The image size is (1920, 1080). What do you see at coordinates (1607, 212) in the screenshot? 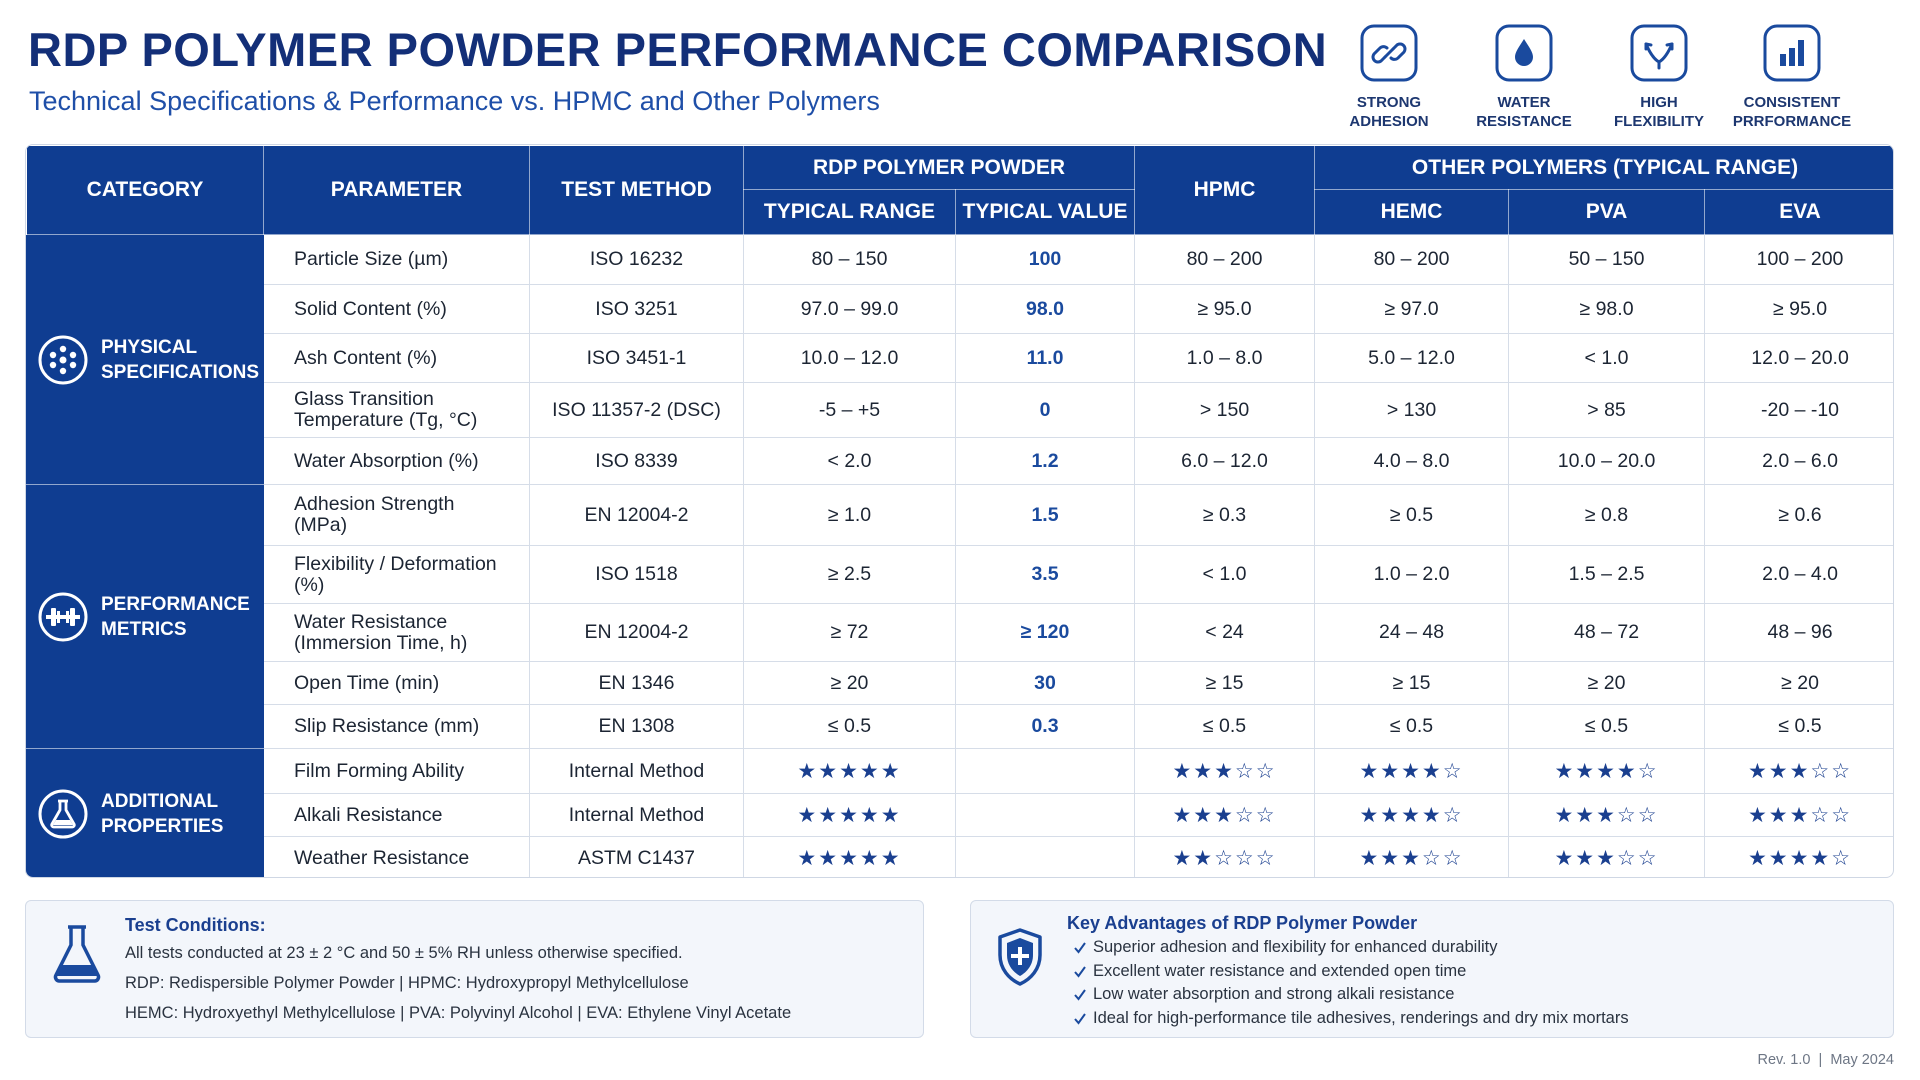
I see `column-header: PVA` at bounding box center [1607, 212].